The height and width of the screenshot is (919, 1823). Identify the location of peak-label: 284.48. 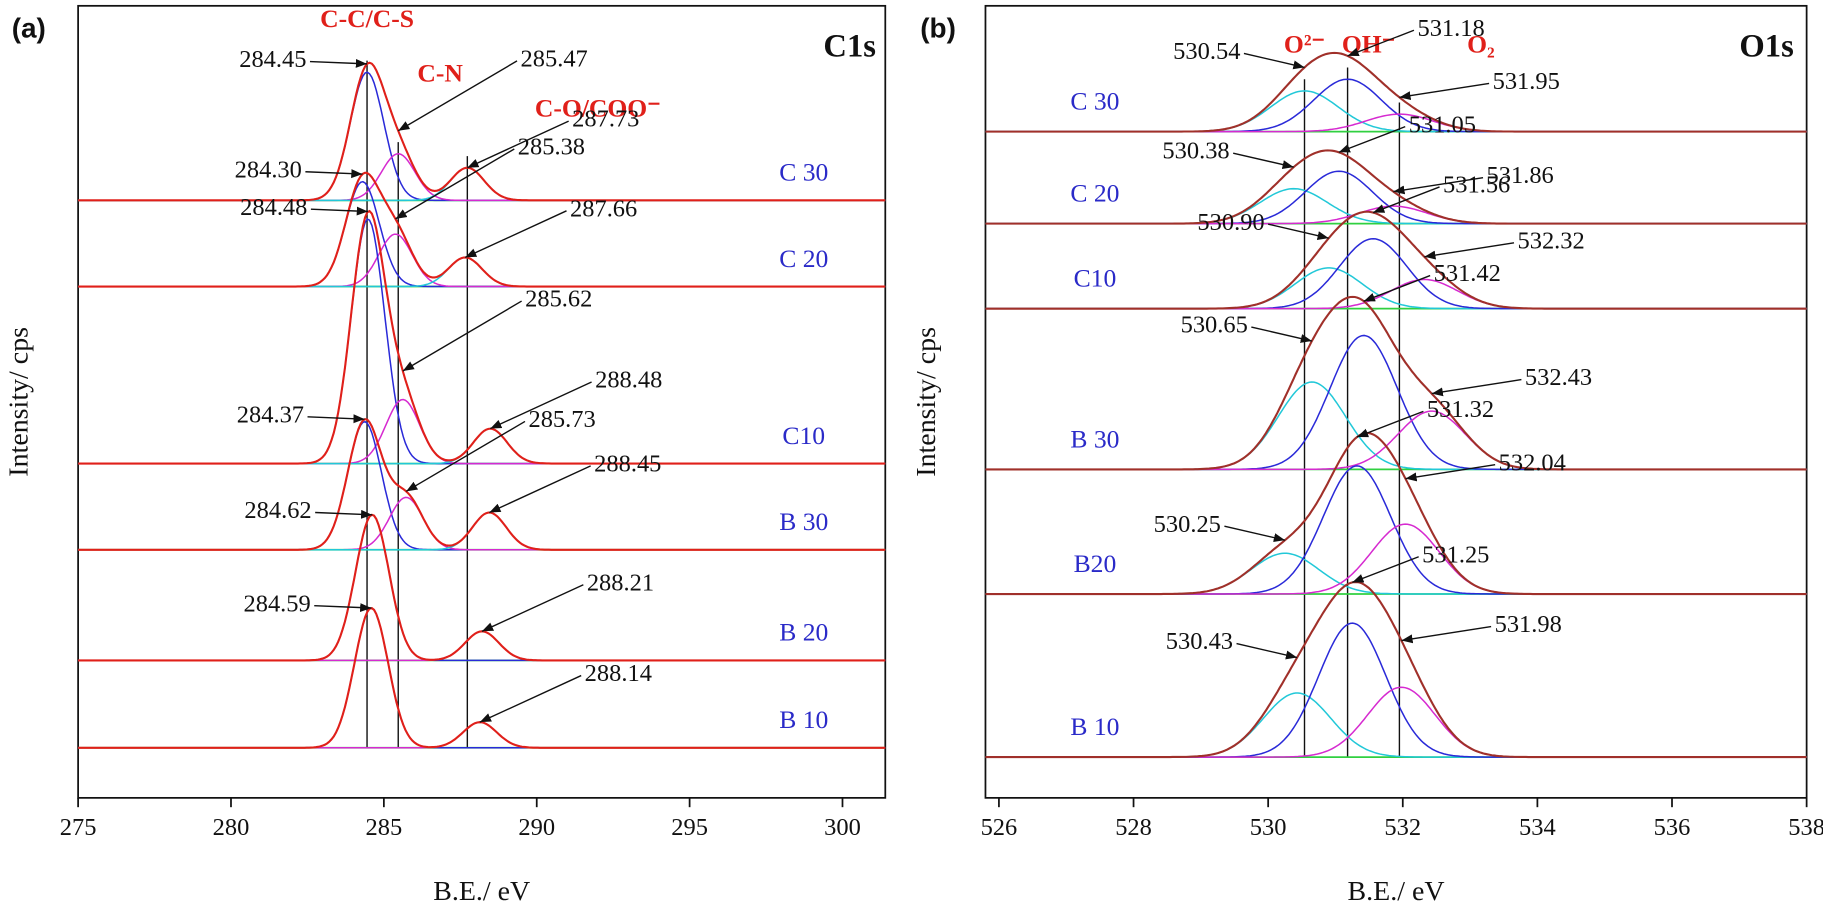
(273, 207).